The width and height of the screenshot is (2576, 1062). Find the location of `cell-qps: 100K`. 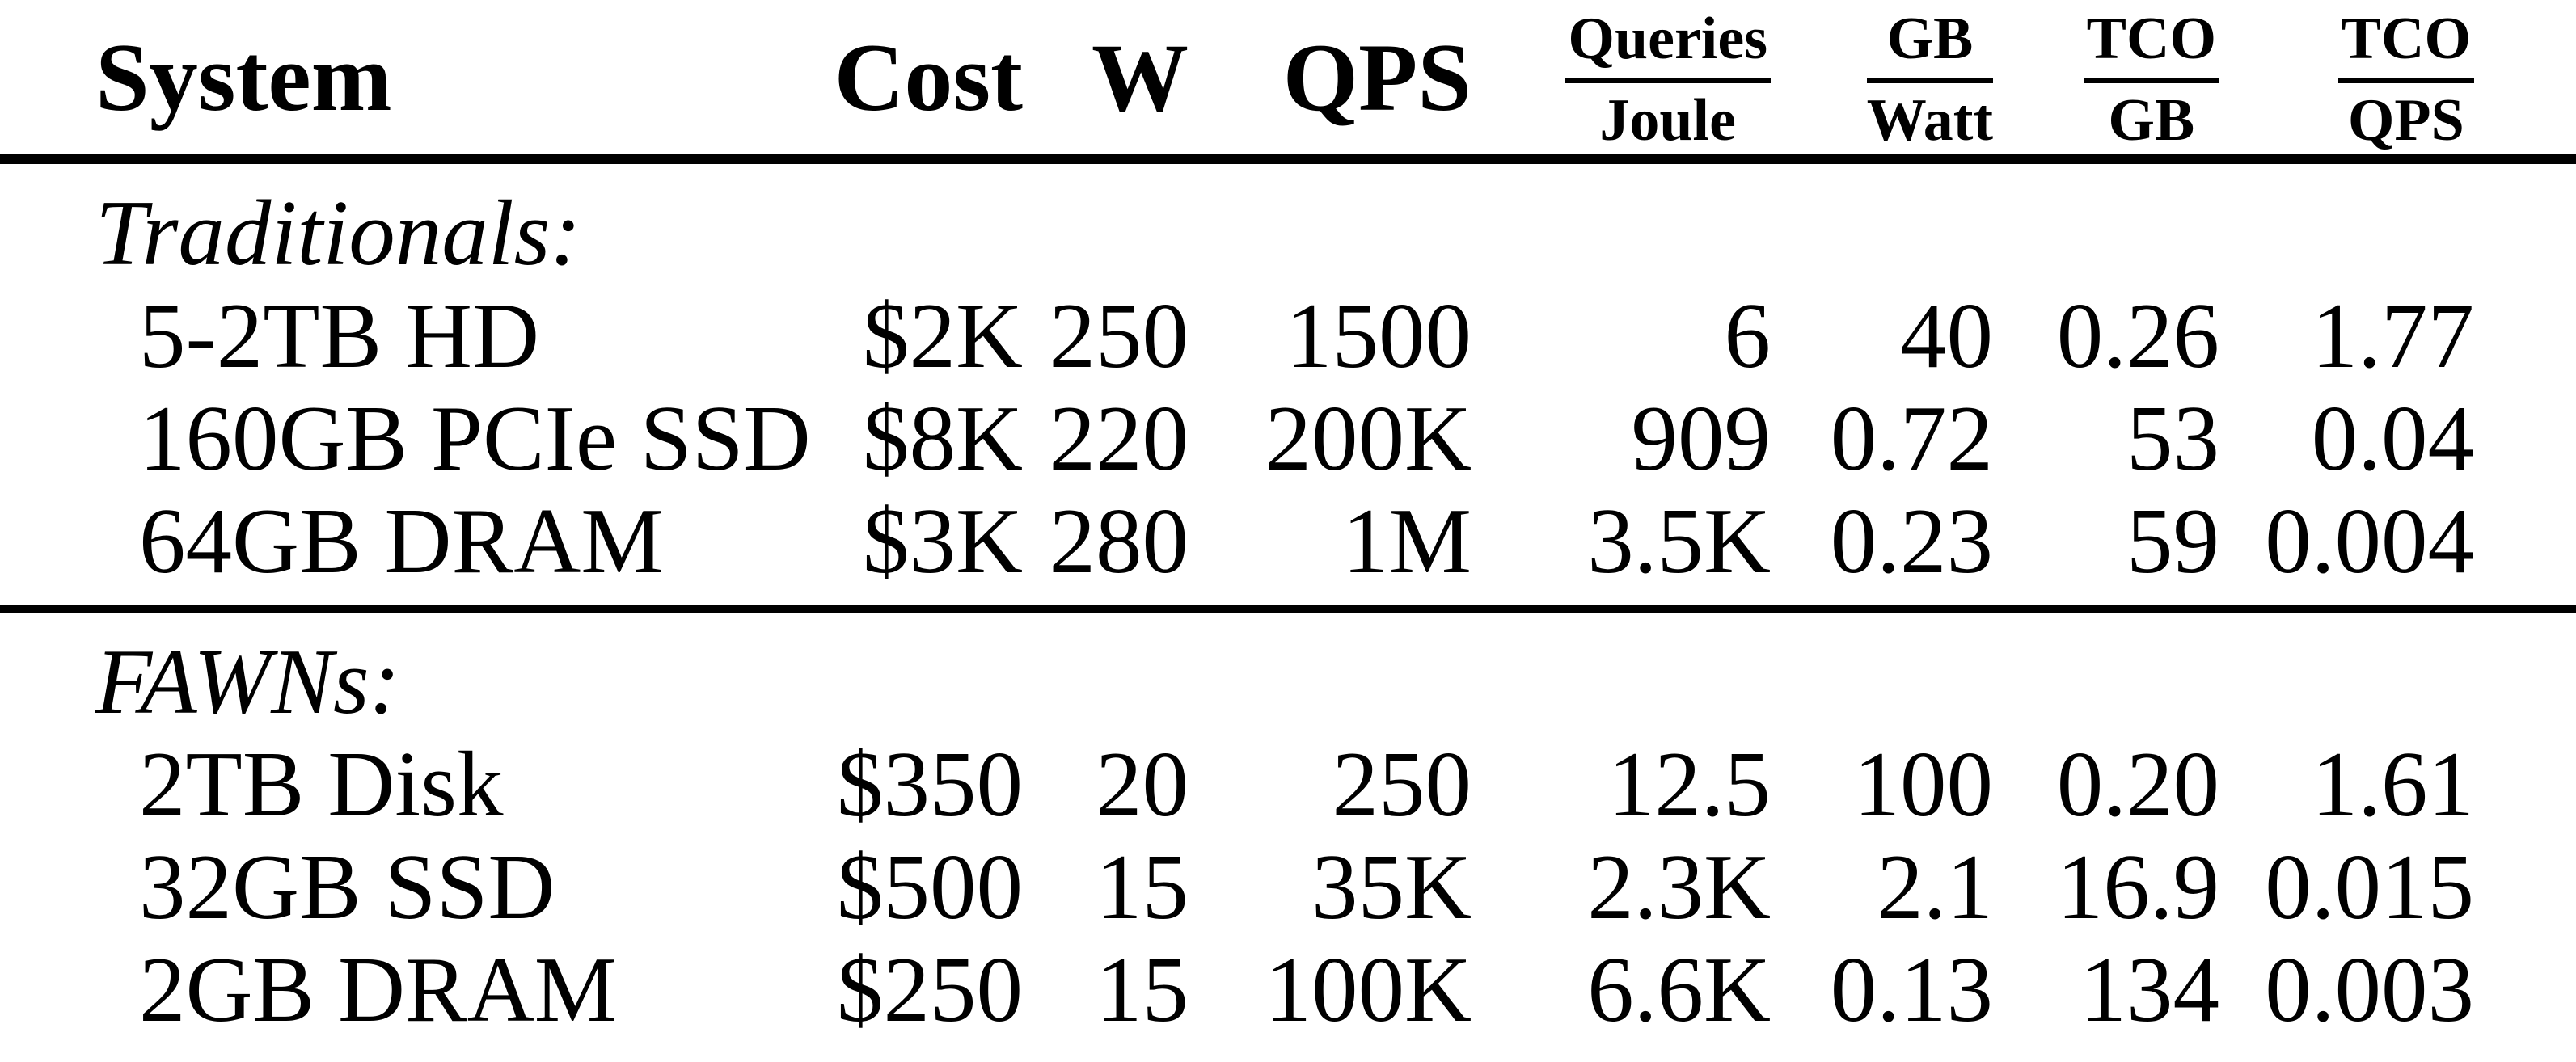

cell-qps: 100K is located at coordinates (1368, 990).